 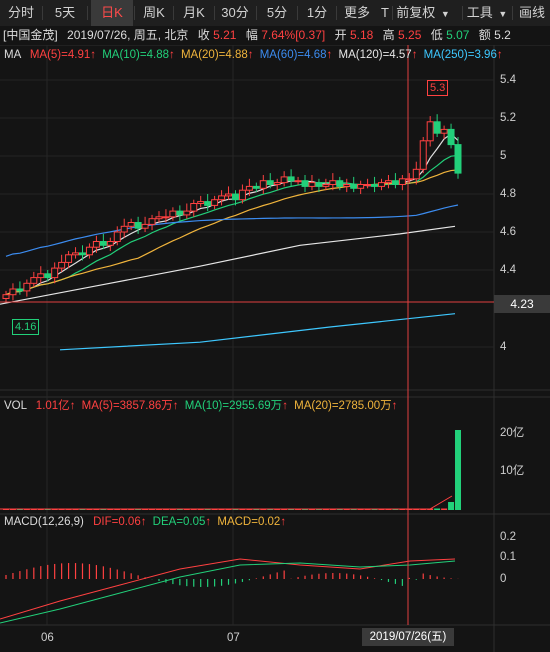 What do you see at coordinates (388, 35) in the screenshot?
I see `high-label: 高` at bounding box center [388, 35].